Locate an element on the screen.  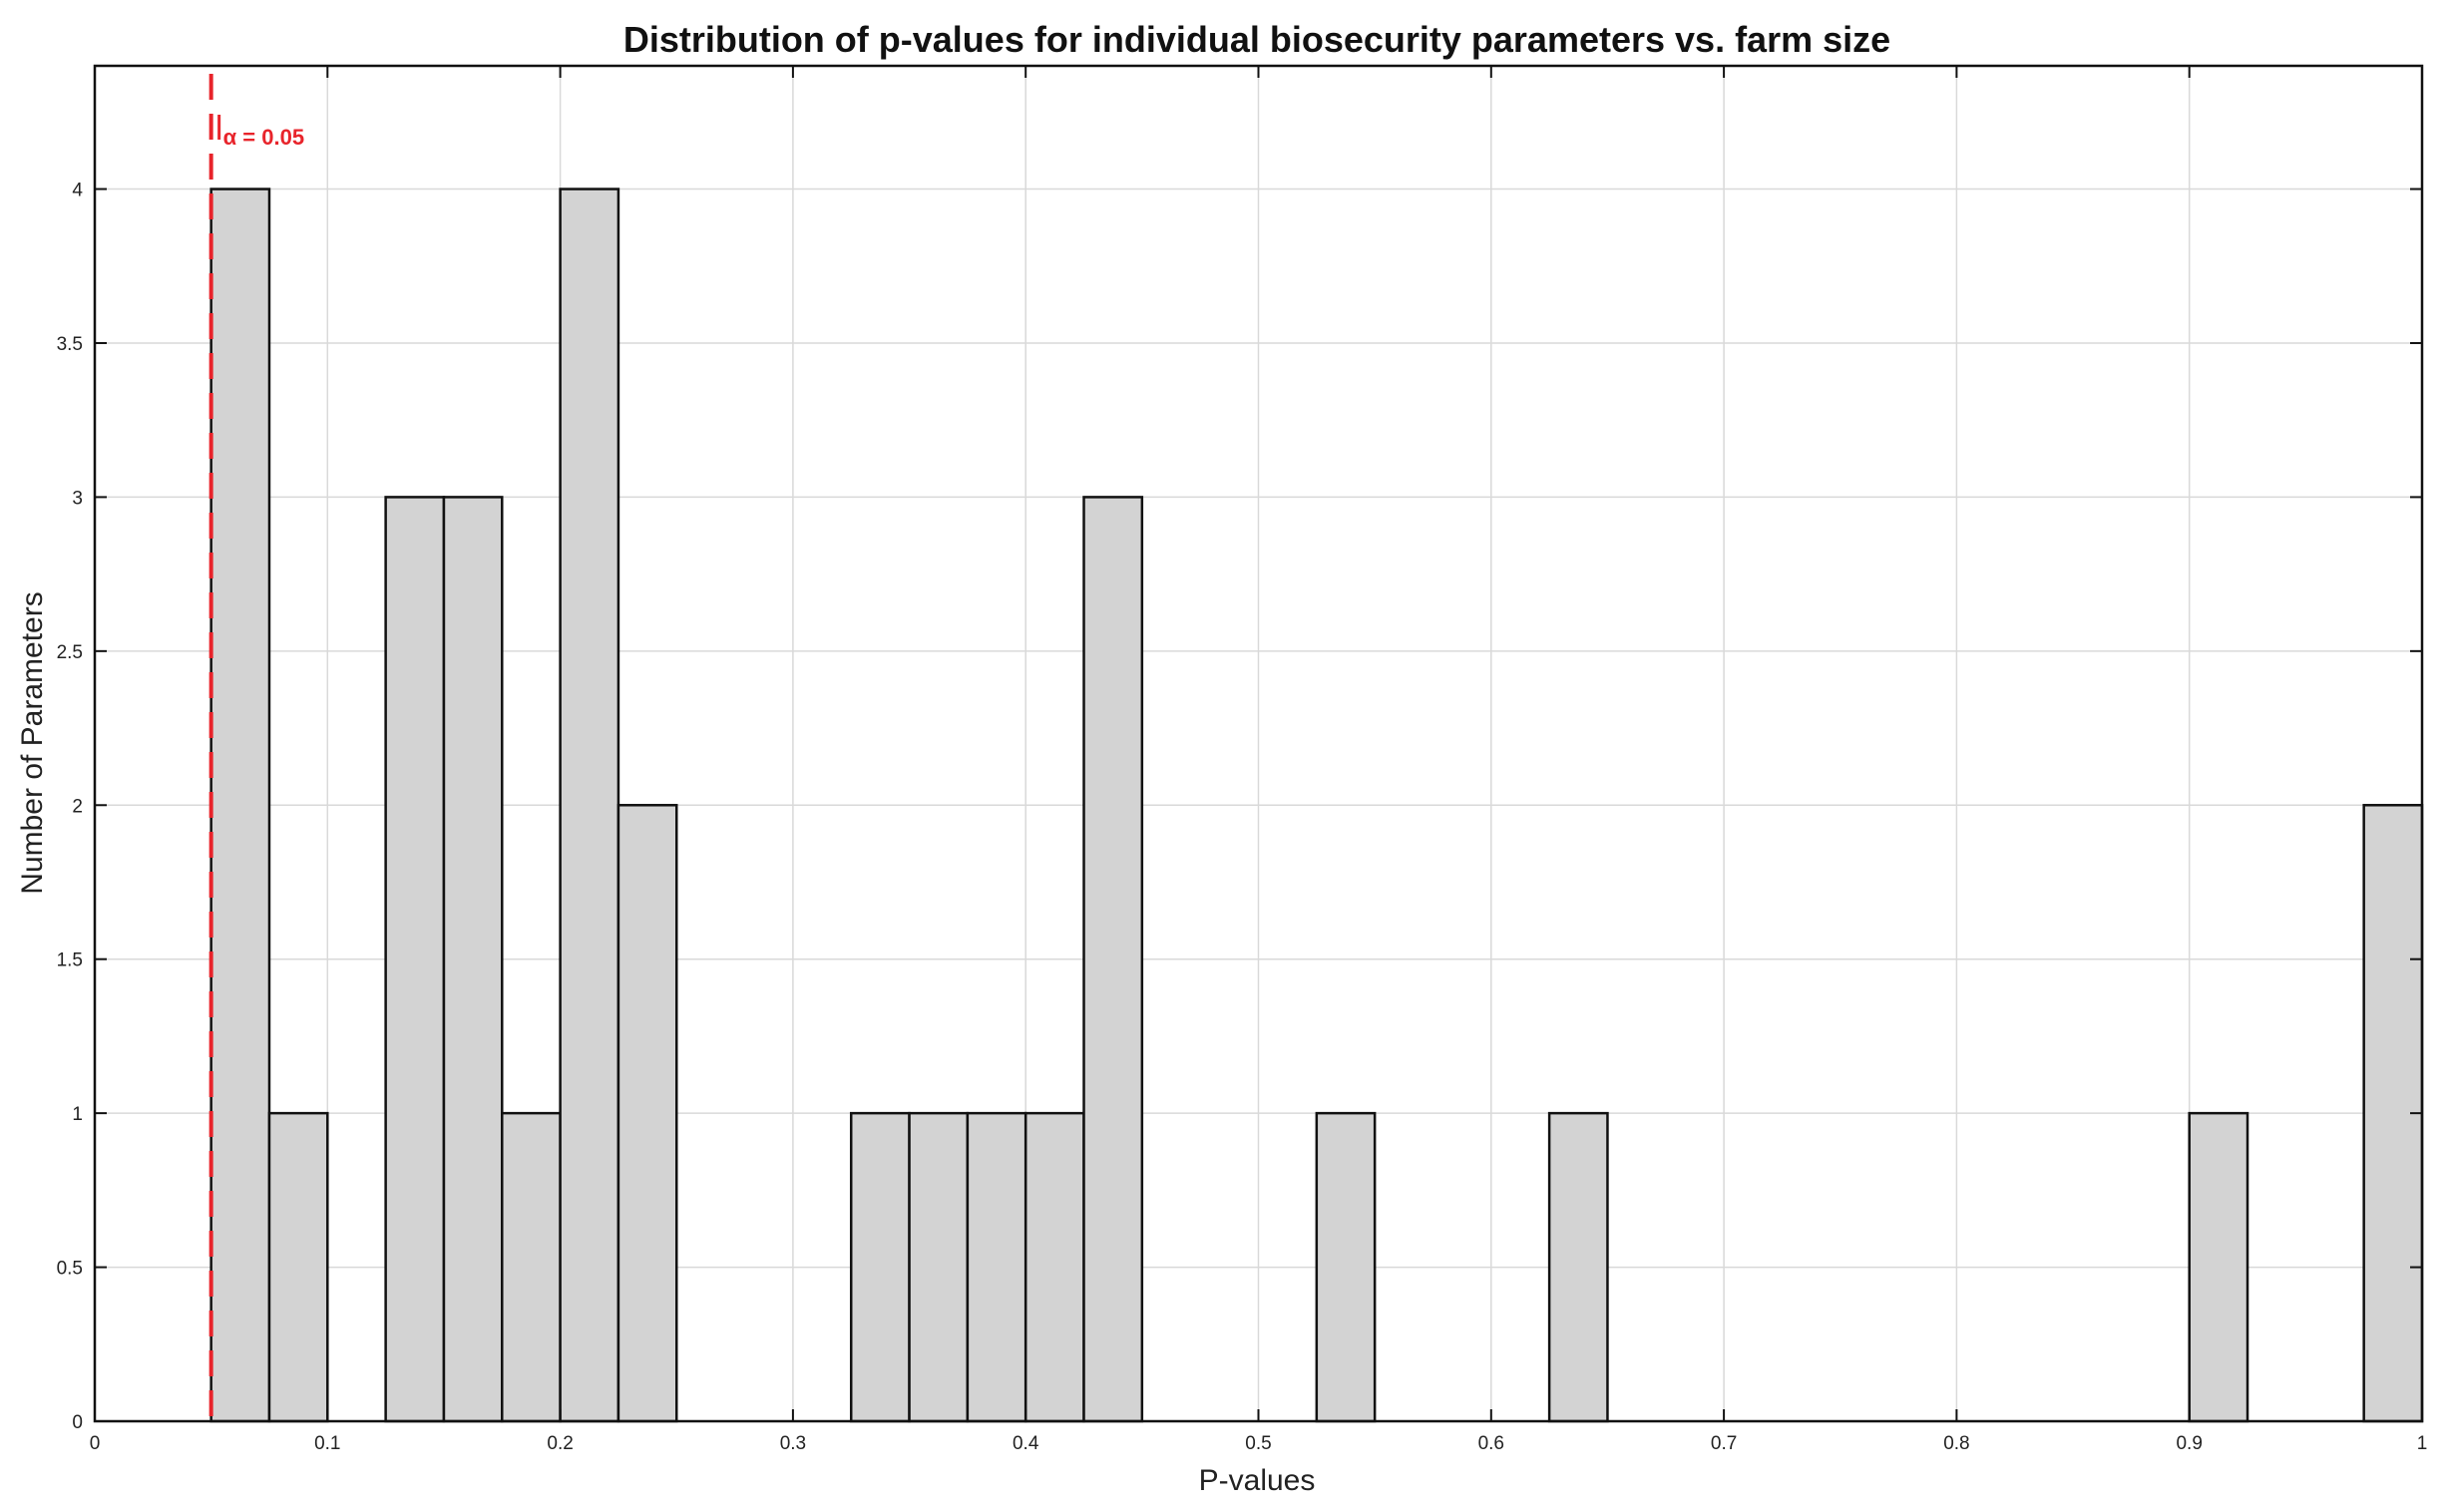
y-tick-label: 1 is located at coordinates (77, 1114).